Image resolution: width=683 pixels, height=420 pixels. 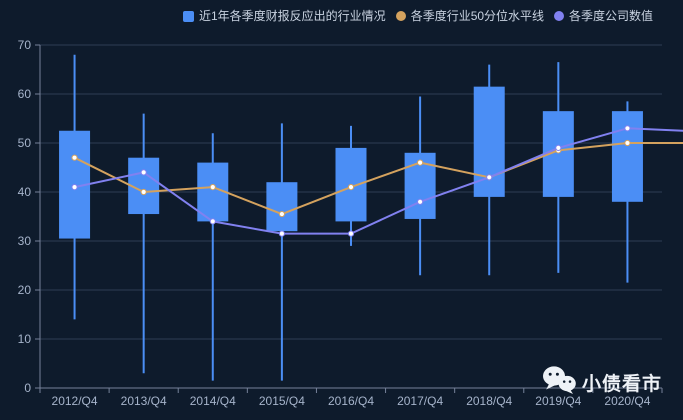 I want to click on svg-text: 0, so click(x=27, y=388).